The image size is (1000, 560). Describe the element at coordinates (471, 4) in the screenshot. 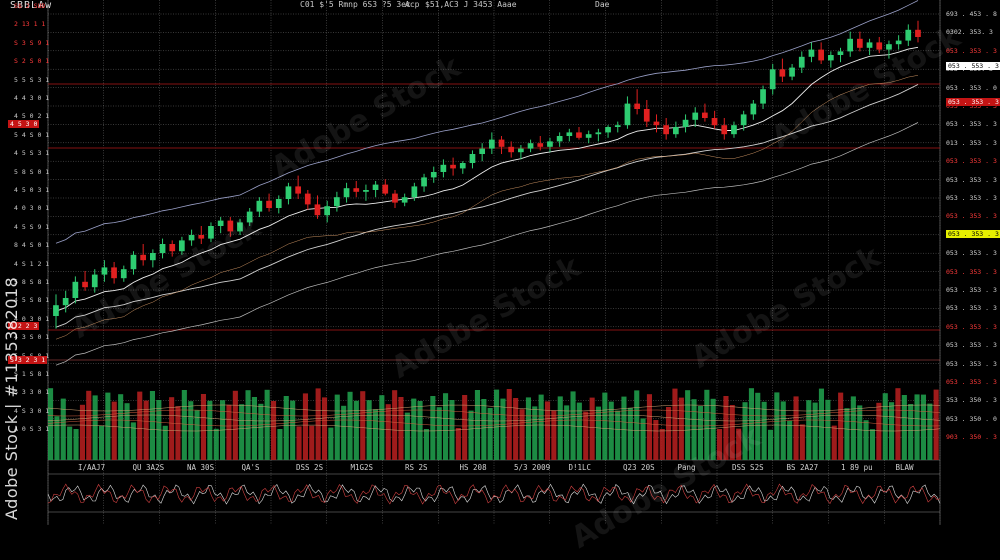

I see `header-item-3: $51,AC3 J 3453 Aaae` at that location.